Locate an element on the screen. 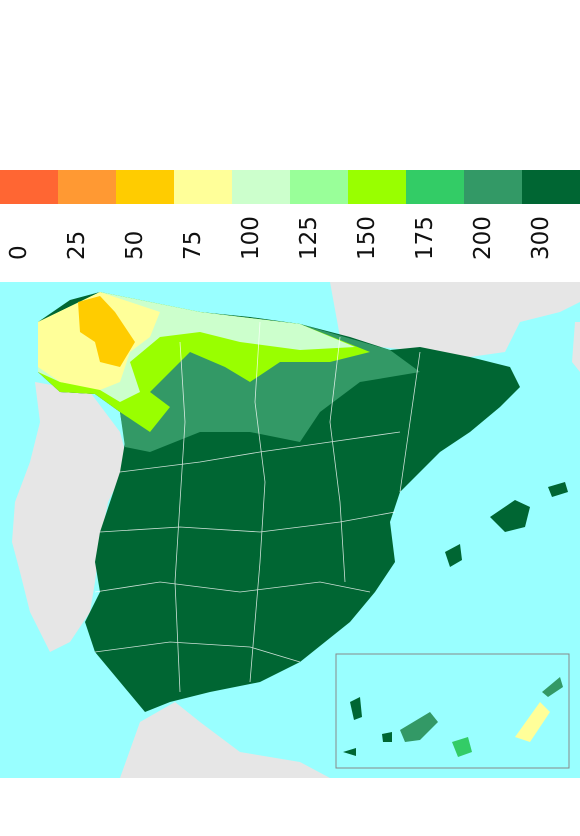 The width and height of the screenshot is (580, 836). canary-gran-canaria is located at coordinates (462, 747).